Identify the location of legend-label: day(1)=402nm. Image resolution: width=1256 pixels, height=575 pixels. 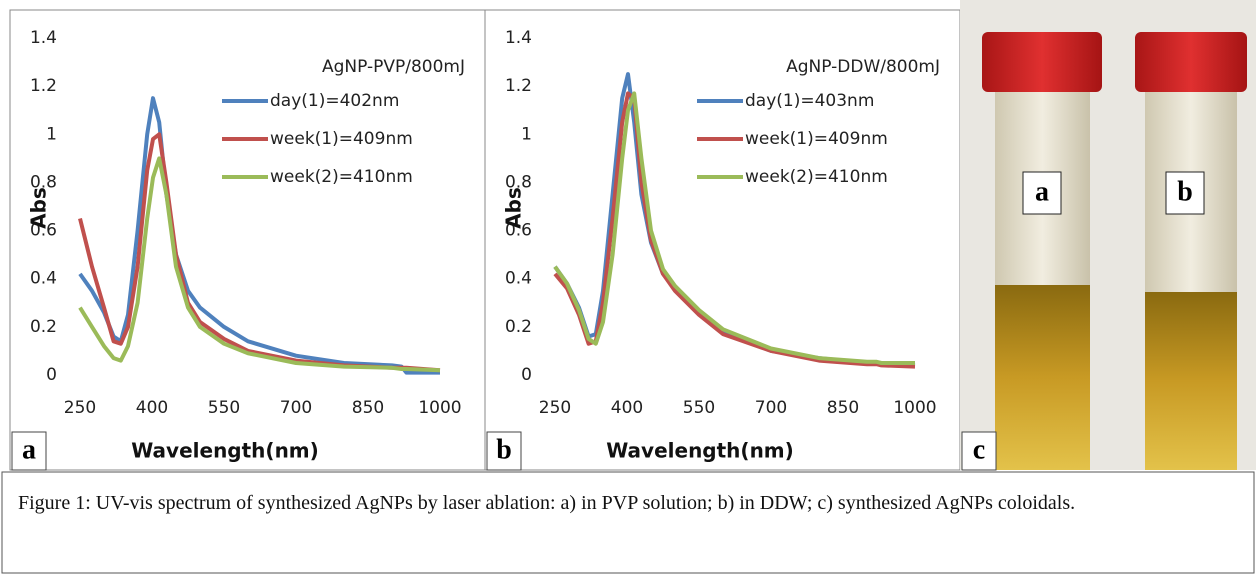
(334, 101).